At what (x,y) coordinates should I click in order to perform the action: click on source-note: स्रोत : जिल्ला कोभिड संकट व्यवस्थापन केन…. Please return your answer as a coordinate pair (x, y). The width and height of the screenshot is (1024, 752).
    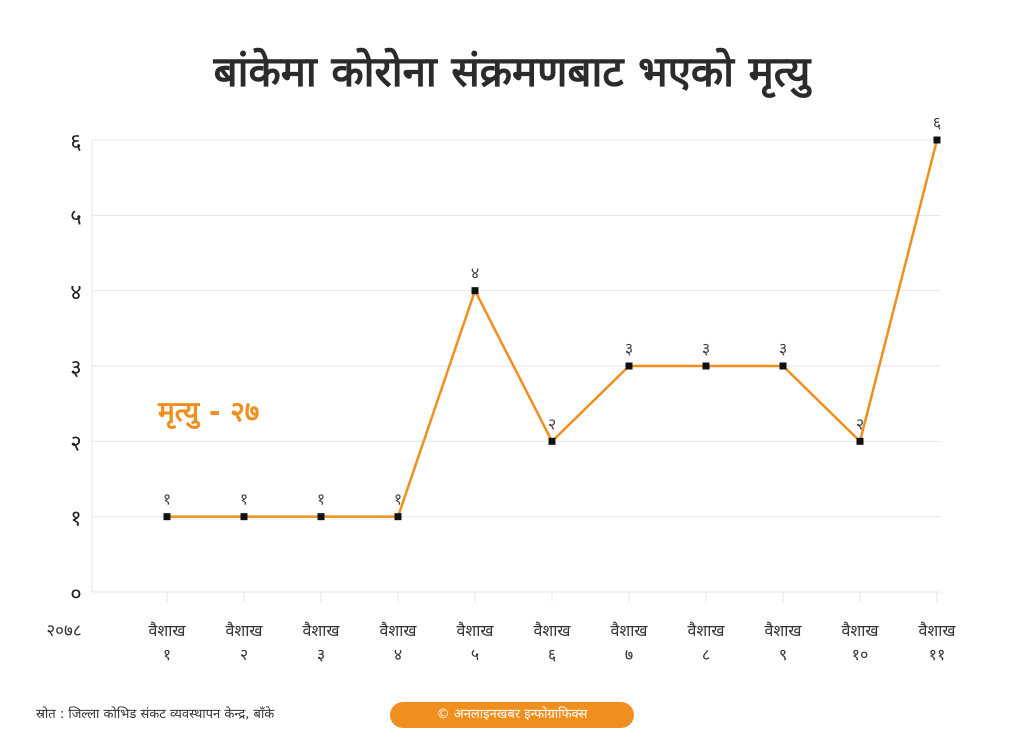
    Looking at the image, I should click on (155, 714).